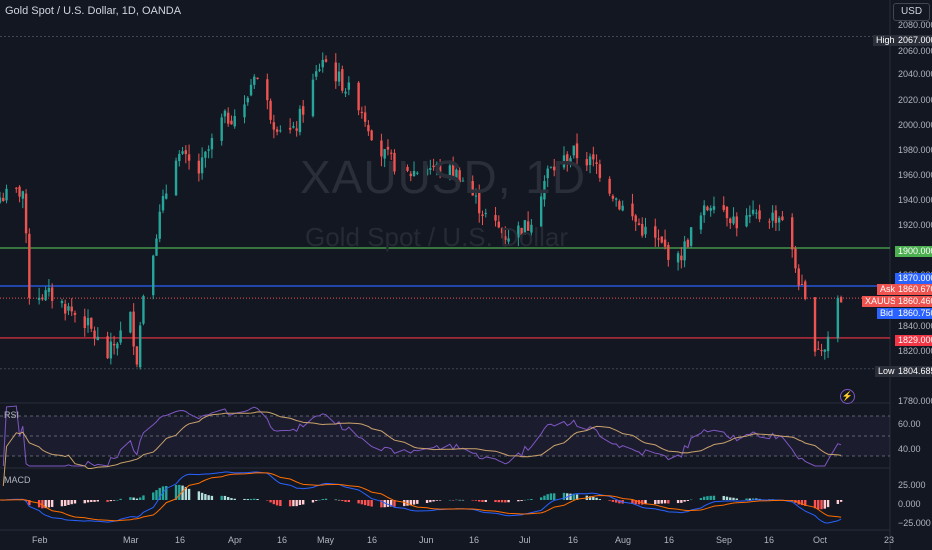  I want to click on ask-tag: Ask, so click(888, 289).